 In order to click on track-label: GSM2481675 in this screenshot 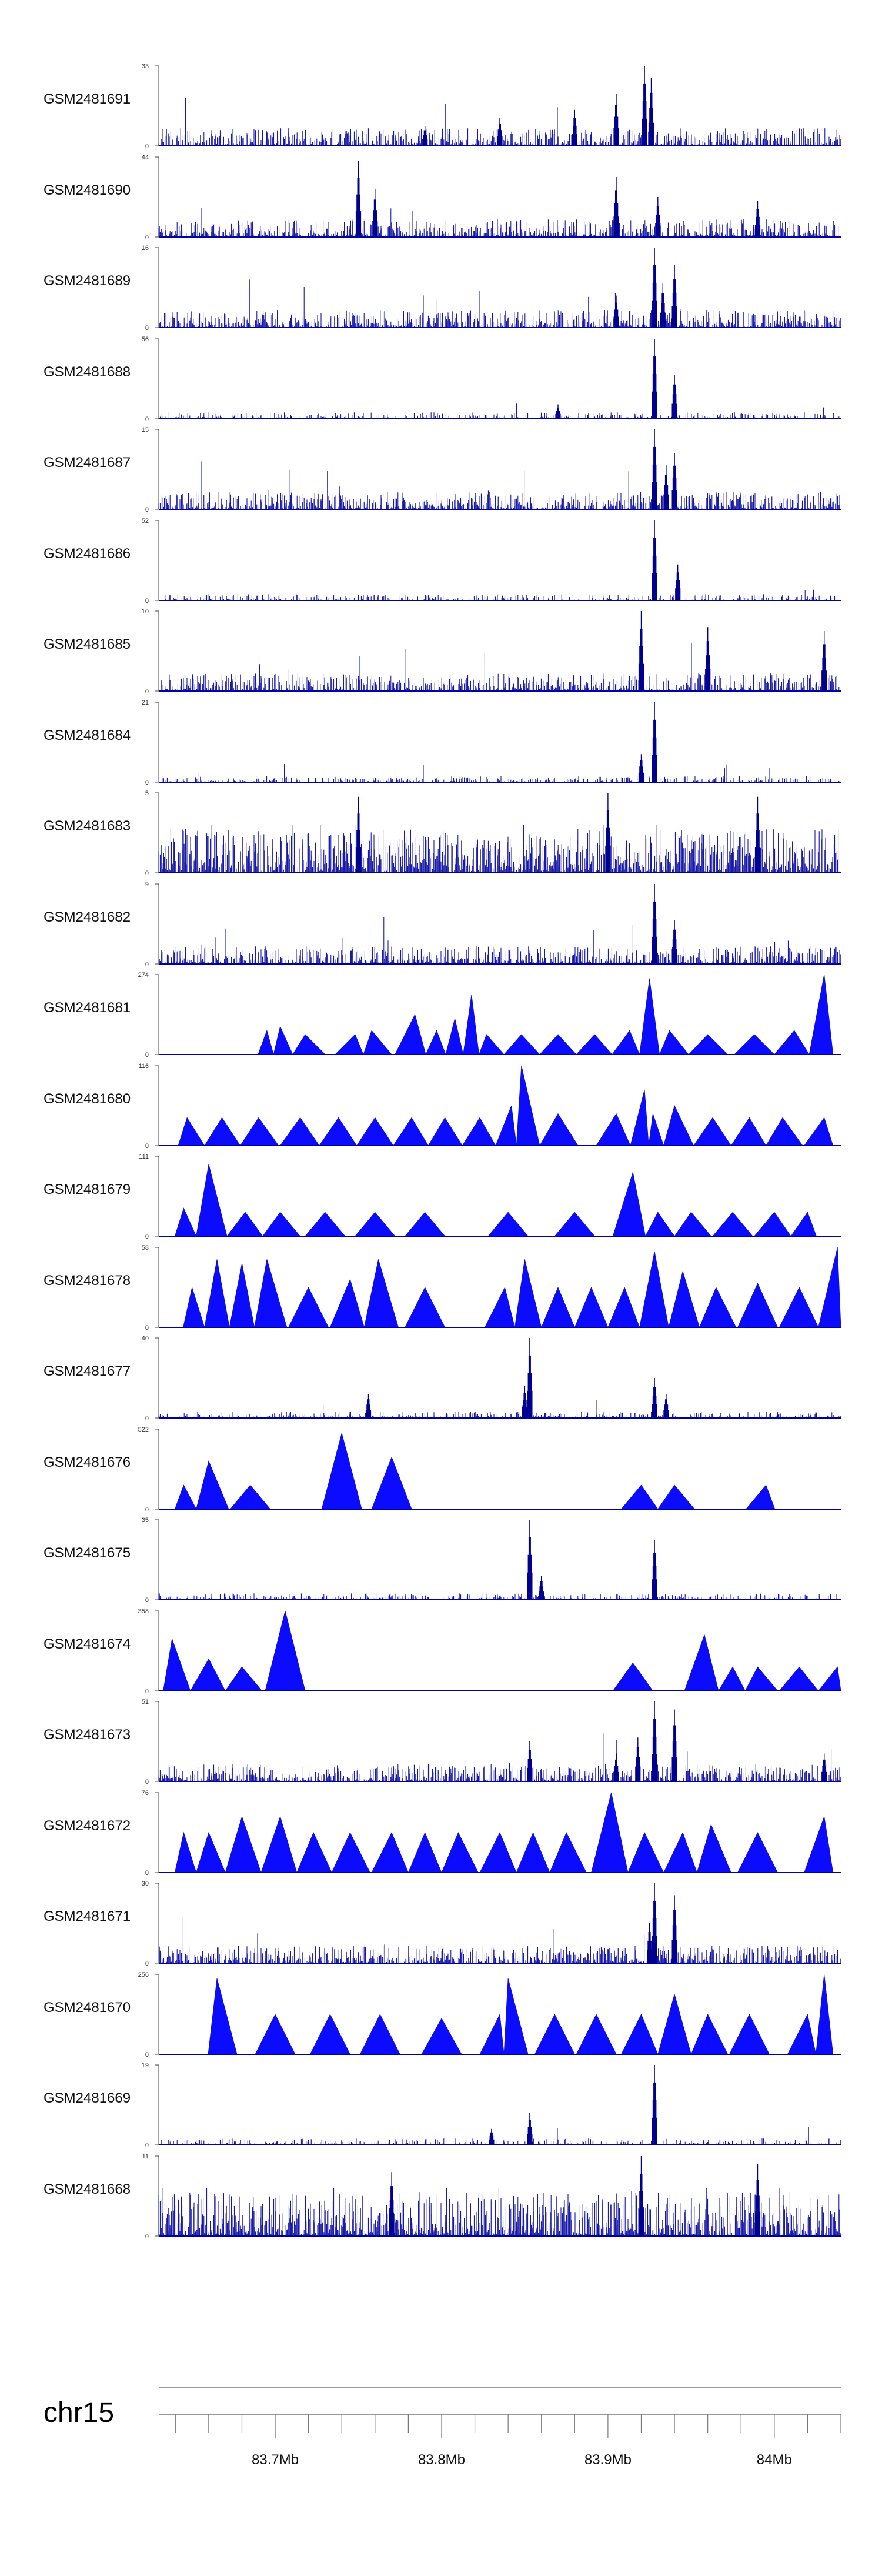, I will do `click(87, 1553)`.